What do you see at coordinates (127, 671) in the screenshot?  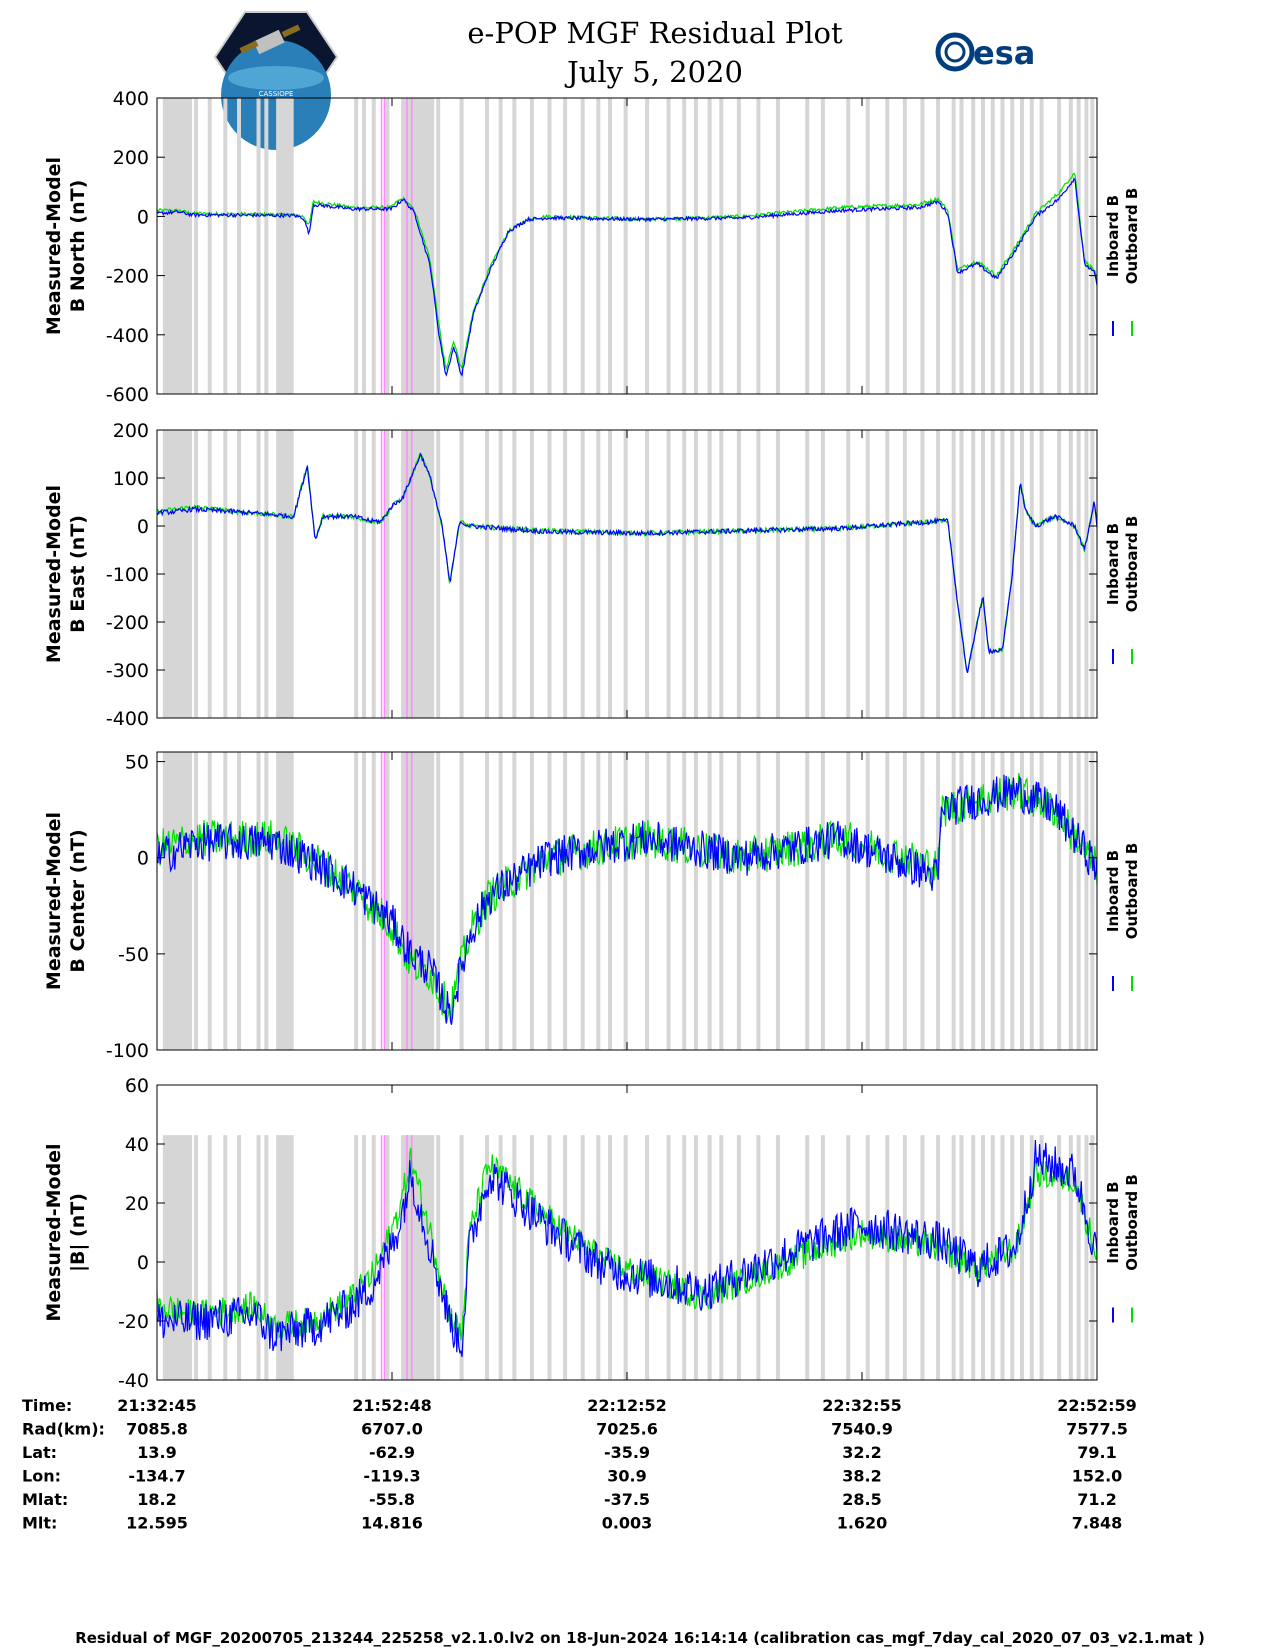 I see `y-tick-label: -300` at bounding box center [127, 671].